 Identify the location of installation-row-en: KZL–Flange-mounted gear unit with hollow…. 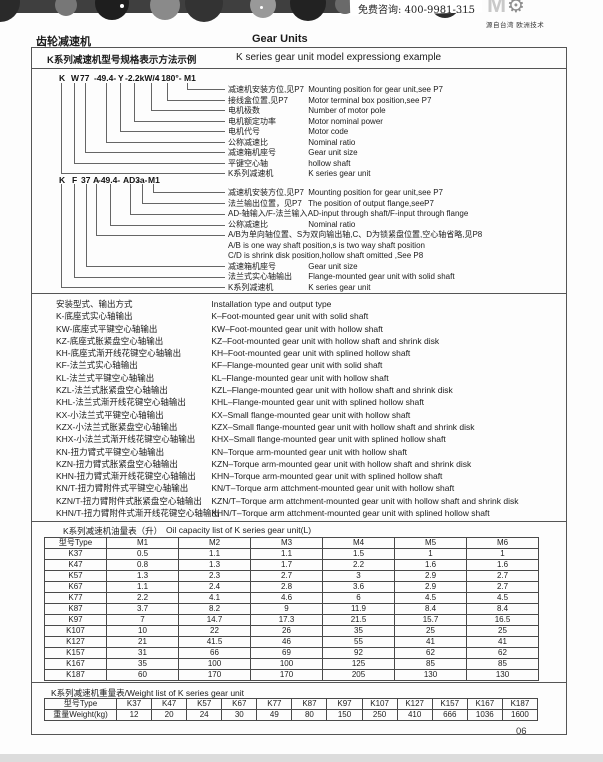
(332, 390).